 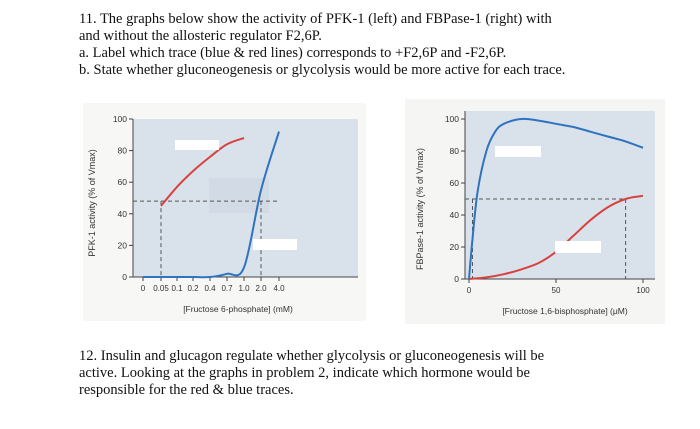 What do you see at coordinates (193, 288) in the screenshot?
I see `x-tick-label: 0.2` at bounding box center [193, 288].